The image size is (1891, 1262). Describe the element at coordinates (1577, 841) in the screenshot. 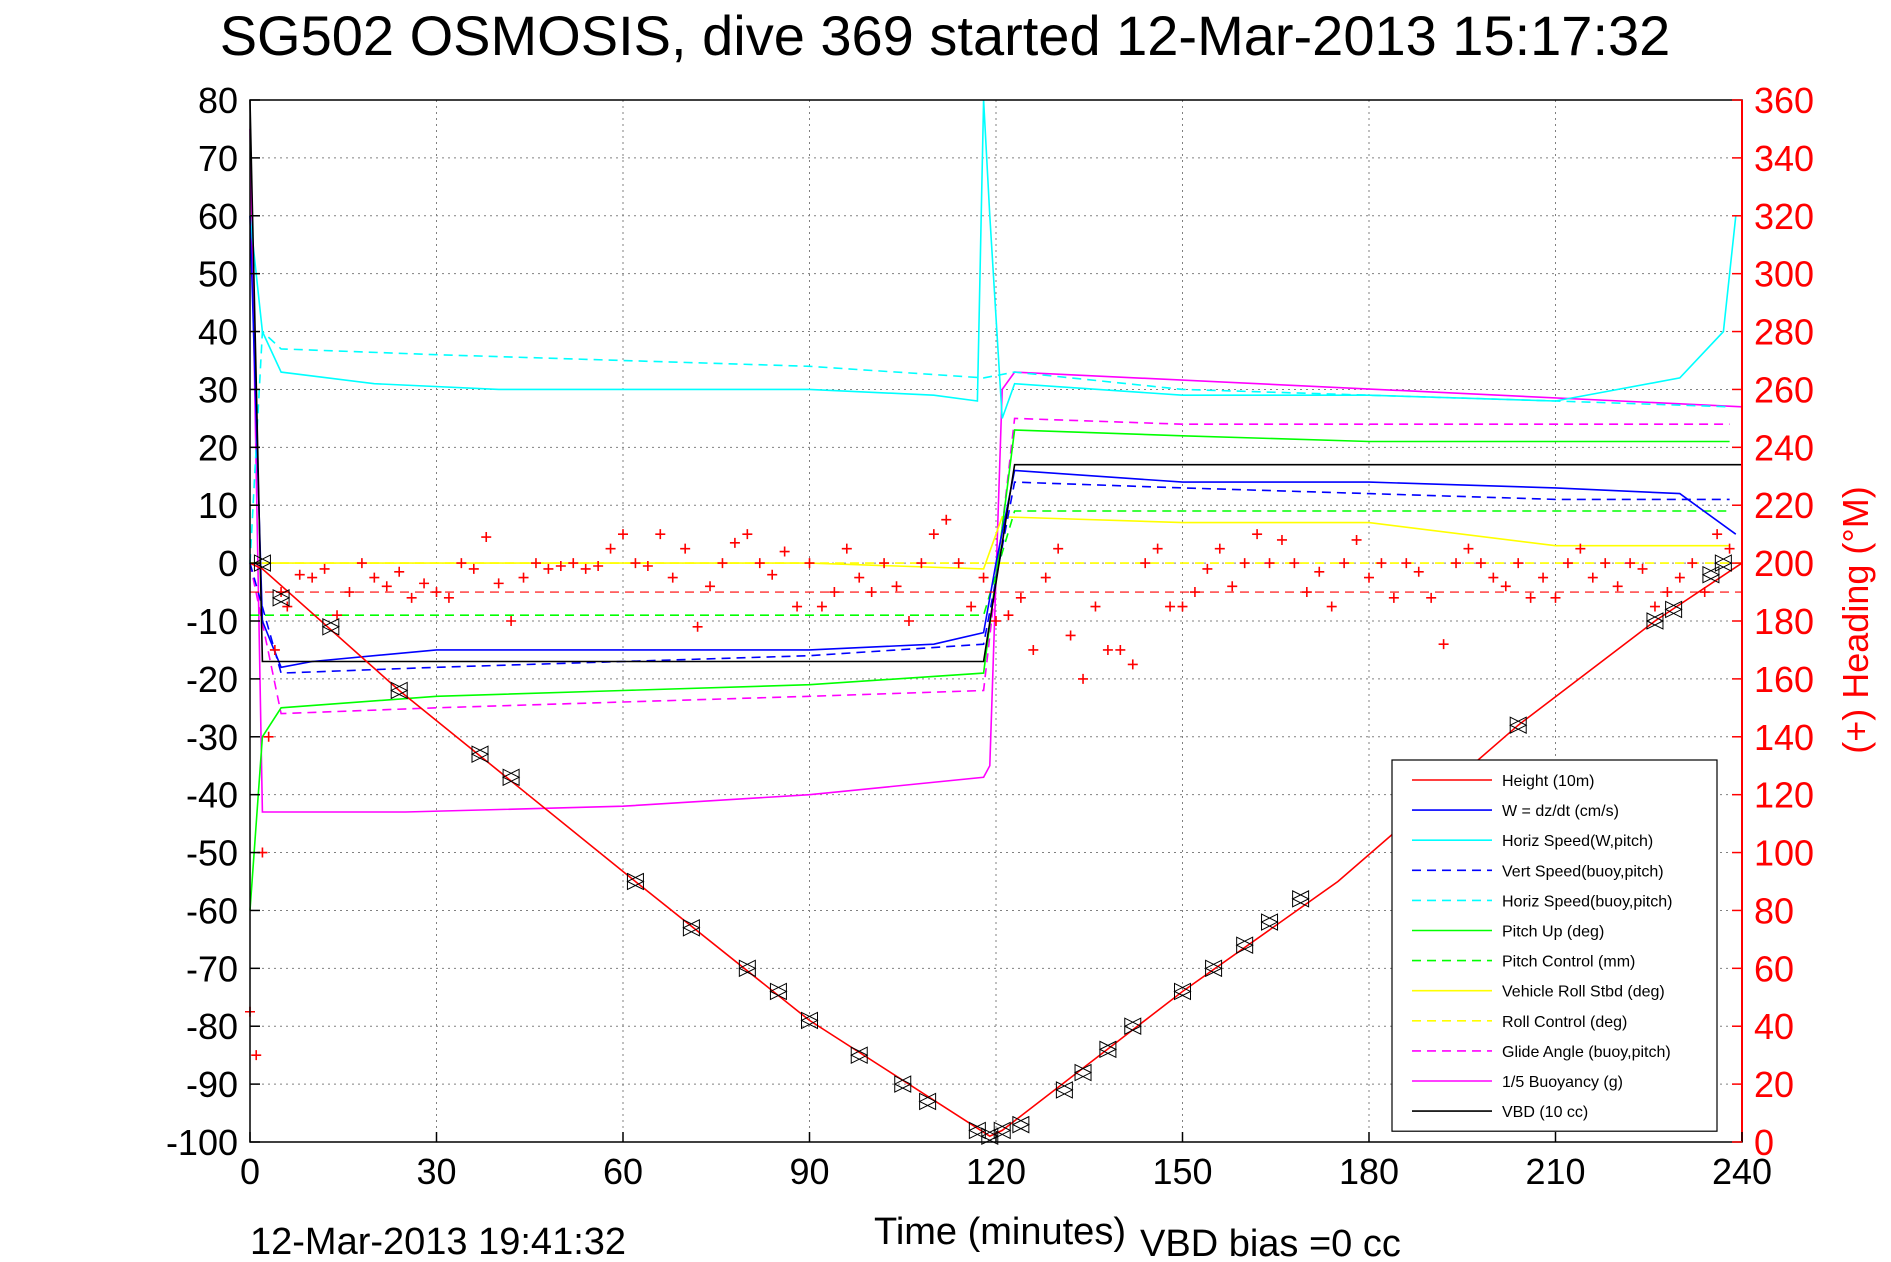

I see `legend-label: Horiz Speed(W,pitch)` at that location.